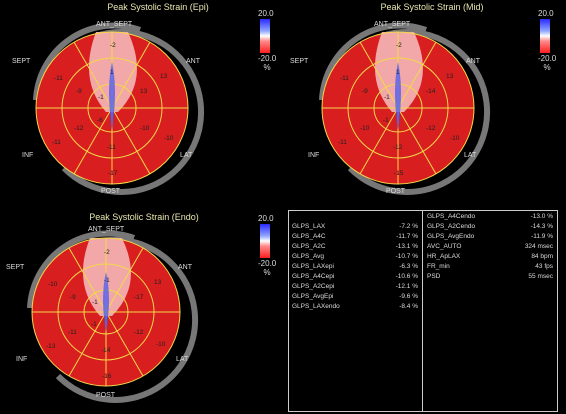 The height and width of the screenshot is (414, 566). I want to click on row-key: PSD, so click(434, 276).